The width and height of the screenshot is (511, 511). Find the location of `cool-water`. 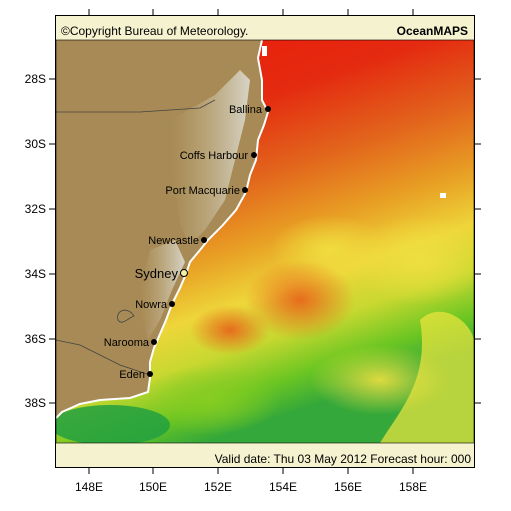

cool-water is located at coordinates (113, 424).